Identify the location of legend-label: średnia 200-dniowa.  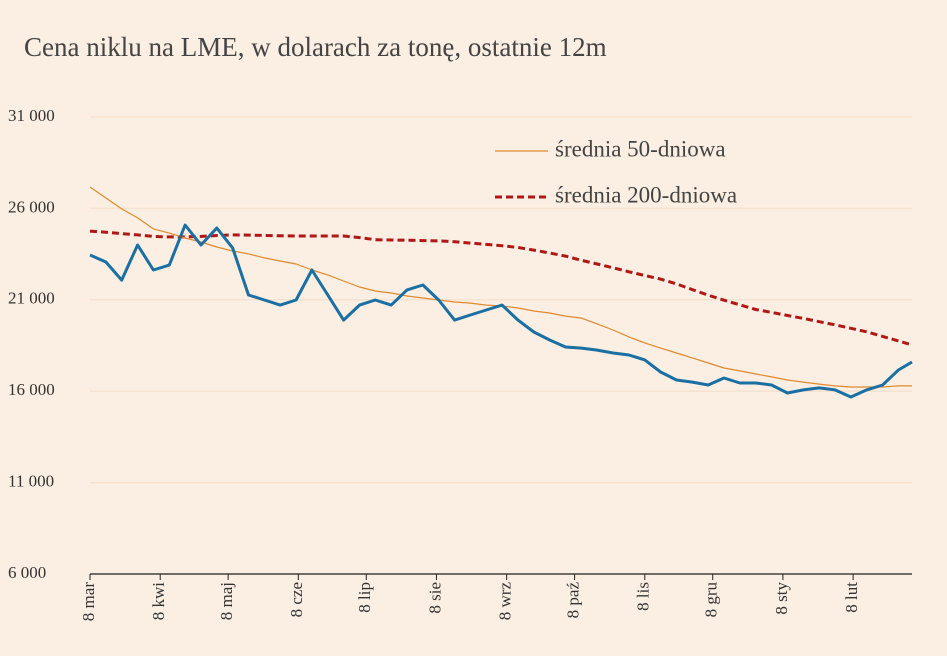
(646, 194).